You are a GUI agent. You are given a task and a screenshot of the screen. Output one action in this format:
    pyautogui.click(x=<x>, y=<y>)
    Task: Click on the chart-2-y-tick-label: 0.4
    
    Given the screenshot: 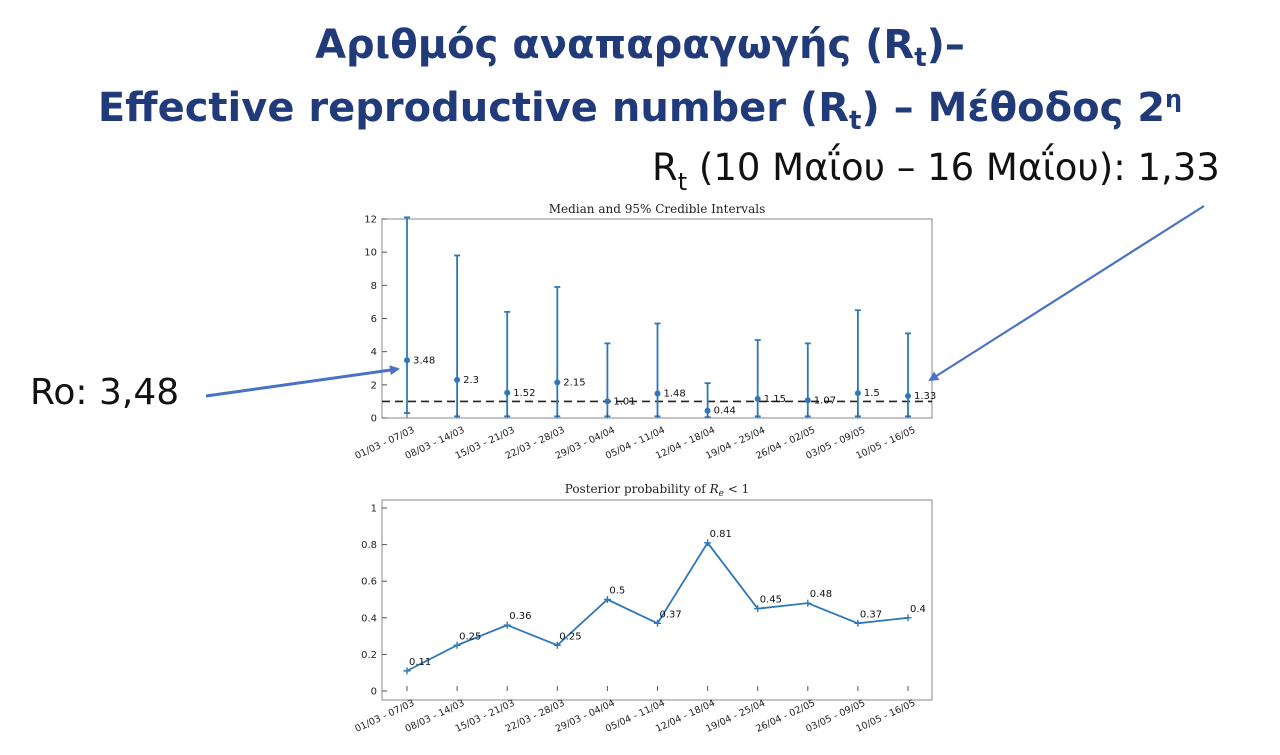 What is the action you would take?
    pyautogui.click(x=369, y=618)
    